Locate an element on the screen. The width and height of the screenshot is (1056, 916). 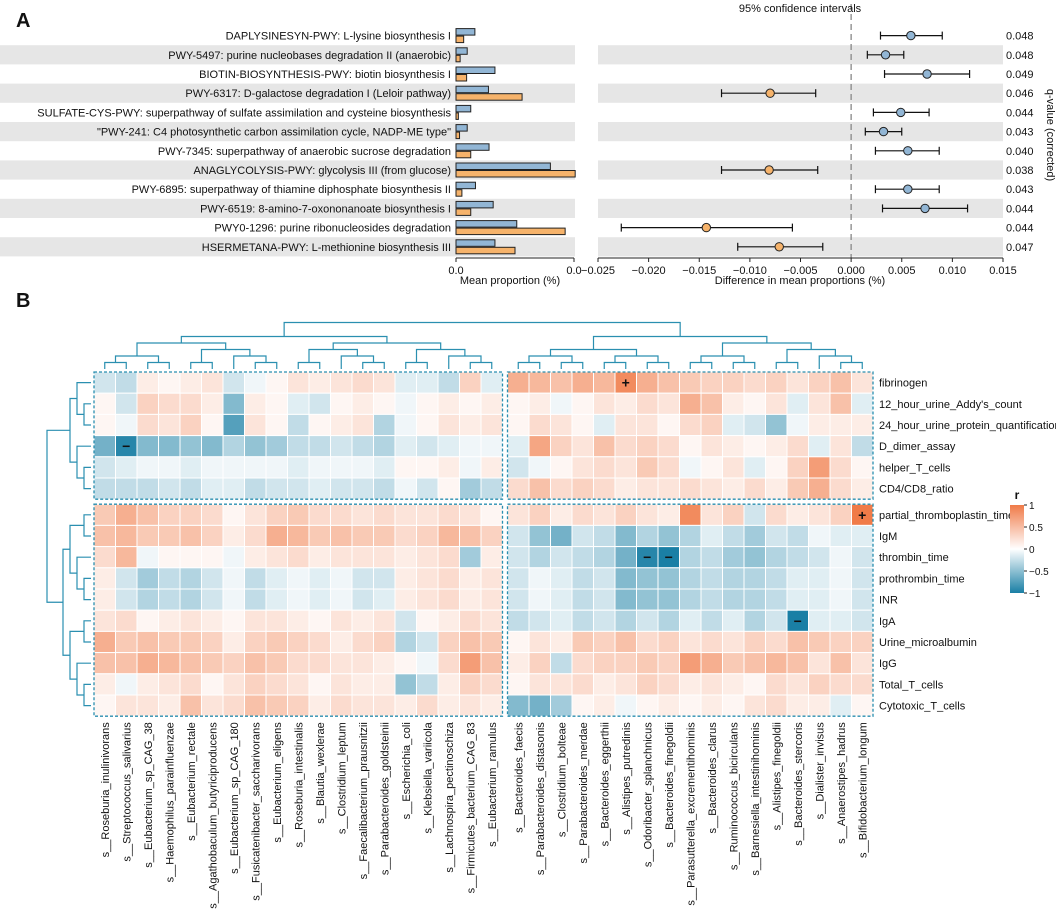
q-value: 0.049 is located at coordinates (1020, 75).